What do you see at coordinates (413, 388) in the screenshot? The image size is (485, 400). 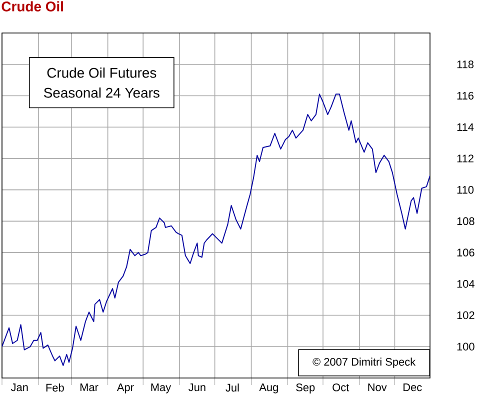 I see `x-tick-label: Dec` at bounding box center [413, 388].